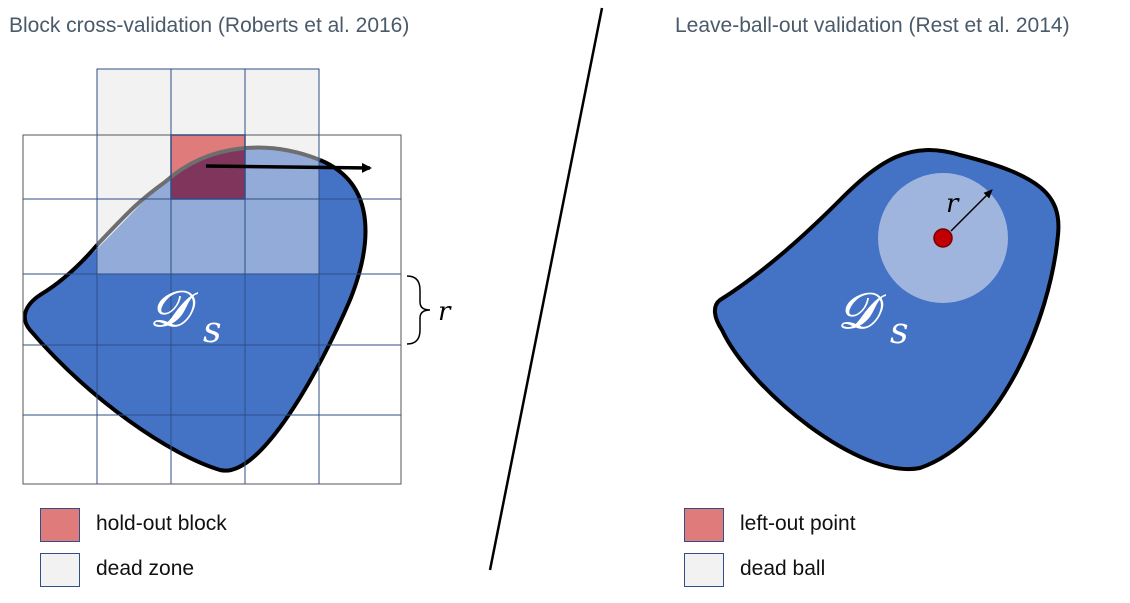 This screenshot has height=603, width=1130. Describe the element at coordinates (445, 312) in the screenshot. I see `radius-label-left: r` at that location.